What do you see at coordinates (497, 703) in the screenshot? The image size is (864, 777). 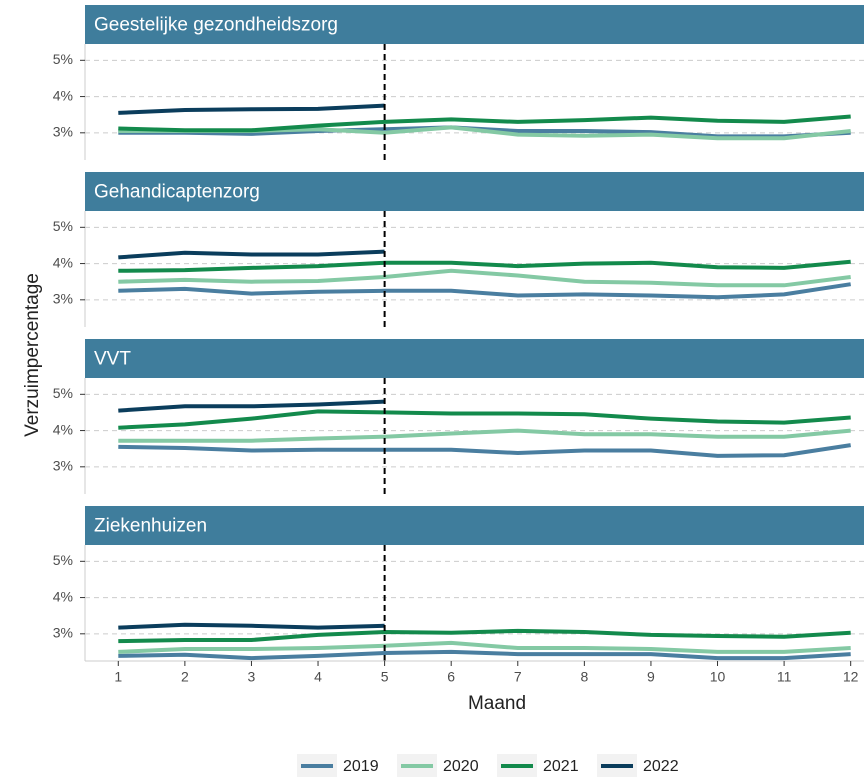 I see `x-axis-label: Maand` at bounding box center [497, 703].